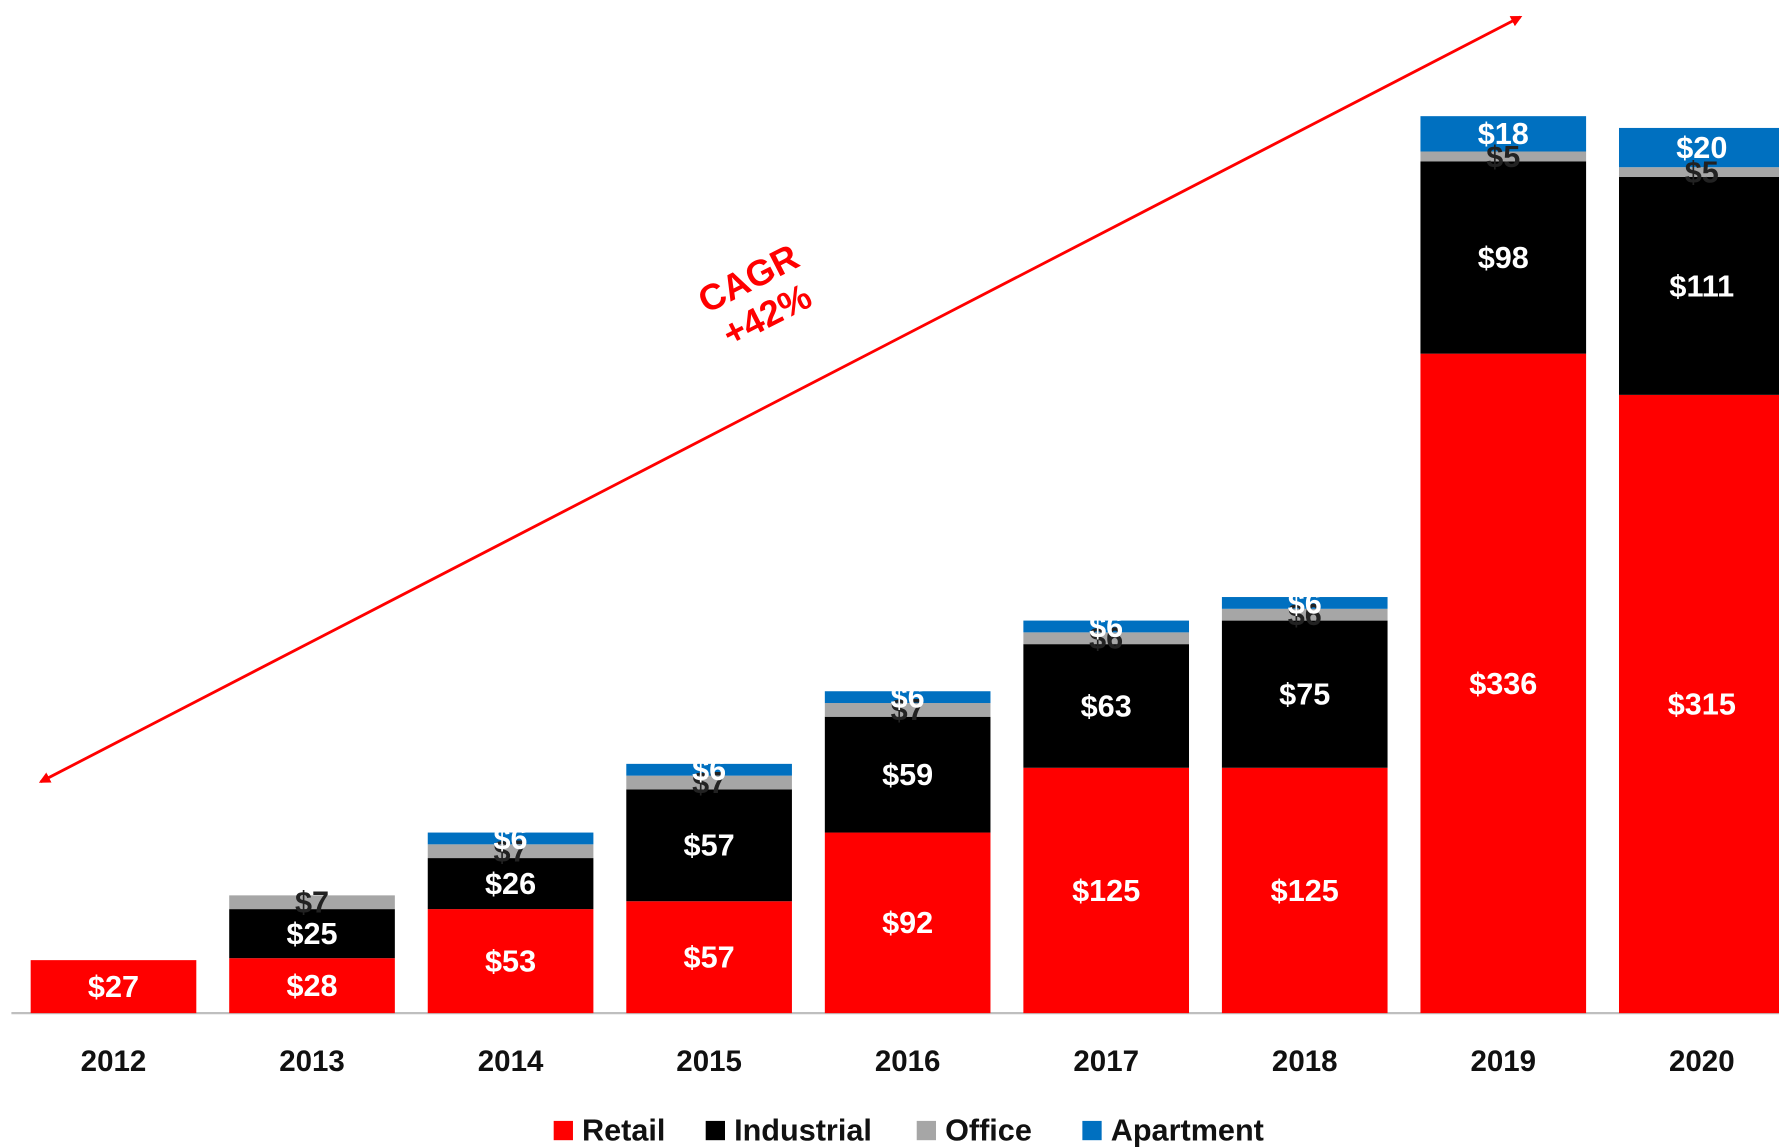  I want to click on data-label: $26, so click(510, 884).